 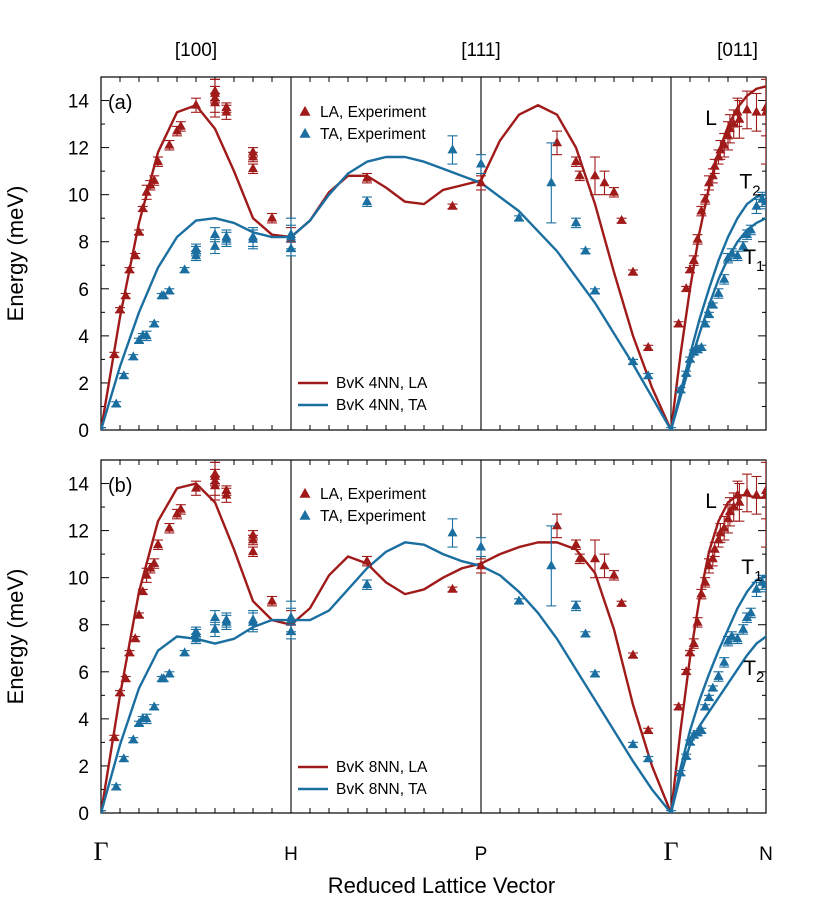 I want to click on y-tick-label: 2, so click(x=83, y=767).